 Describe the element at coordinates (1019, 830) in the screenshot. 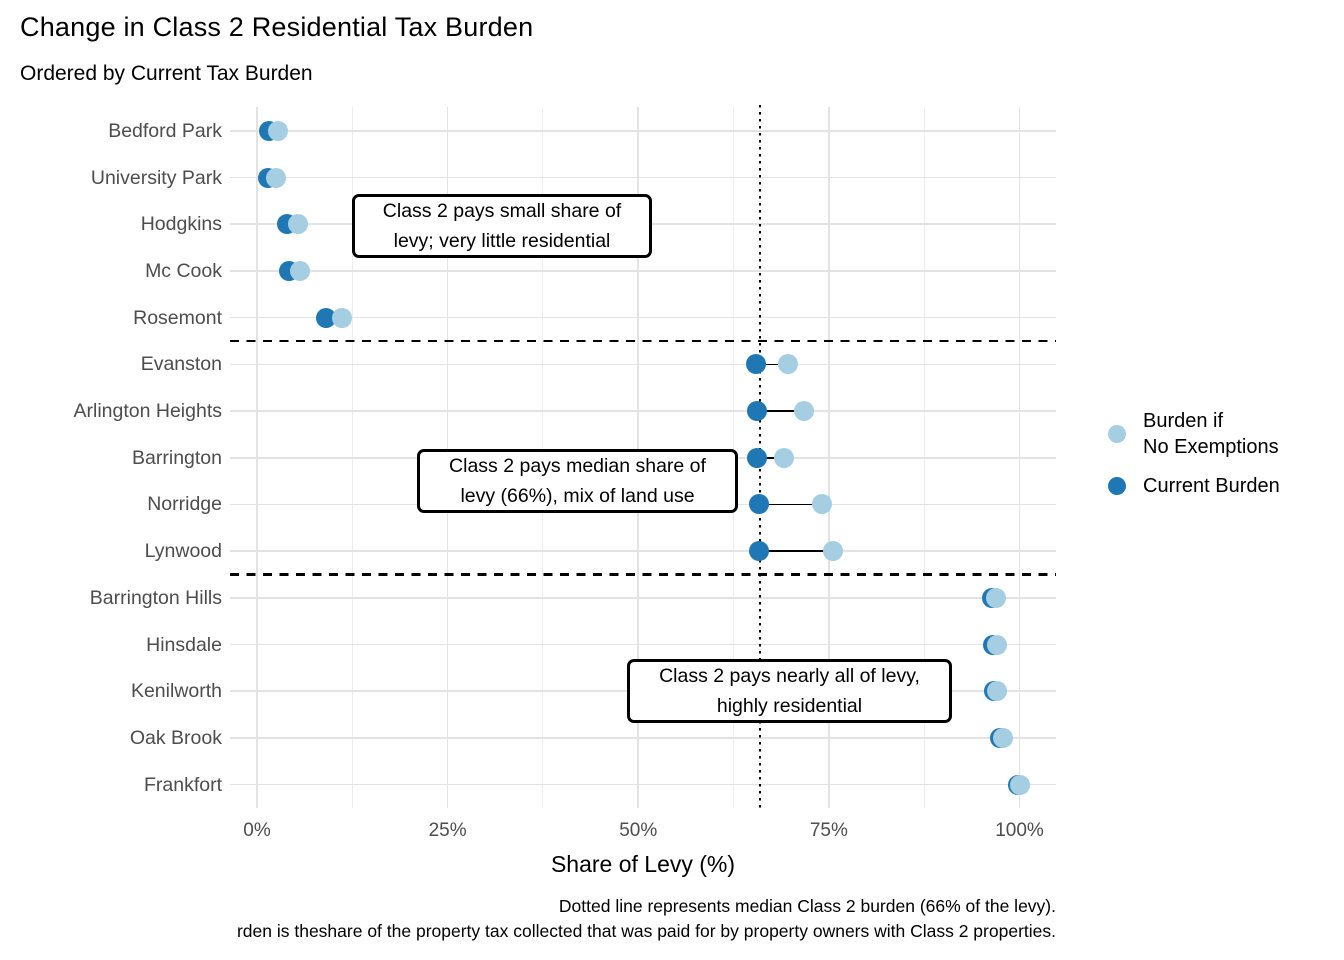

I see `x-tick-label: 100%` at that location.